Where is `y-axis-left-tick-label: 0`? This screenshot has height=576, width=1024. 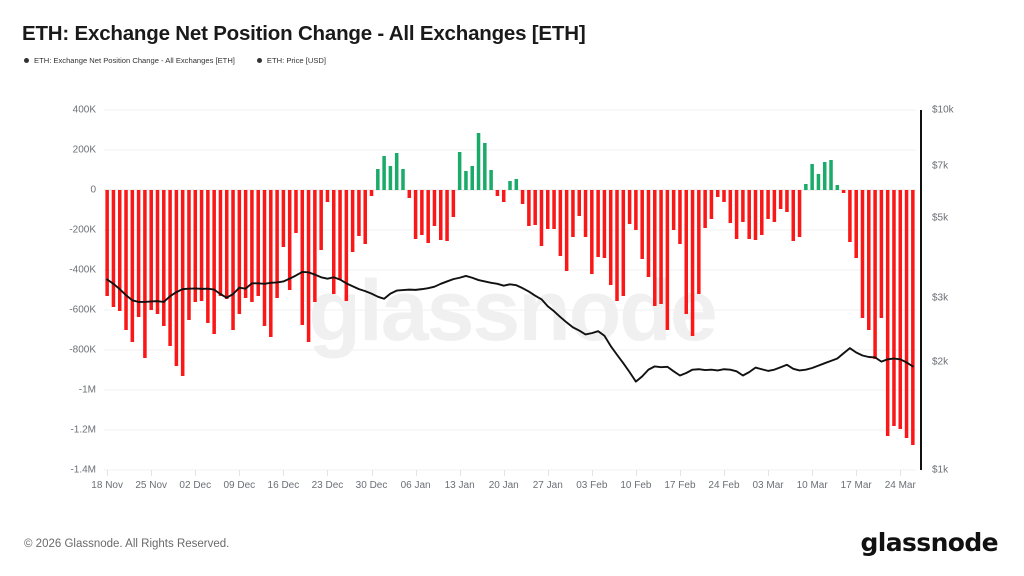 y-axis-left-tick-label: 0 is located at coordinates (93, 190).